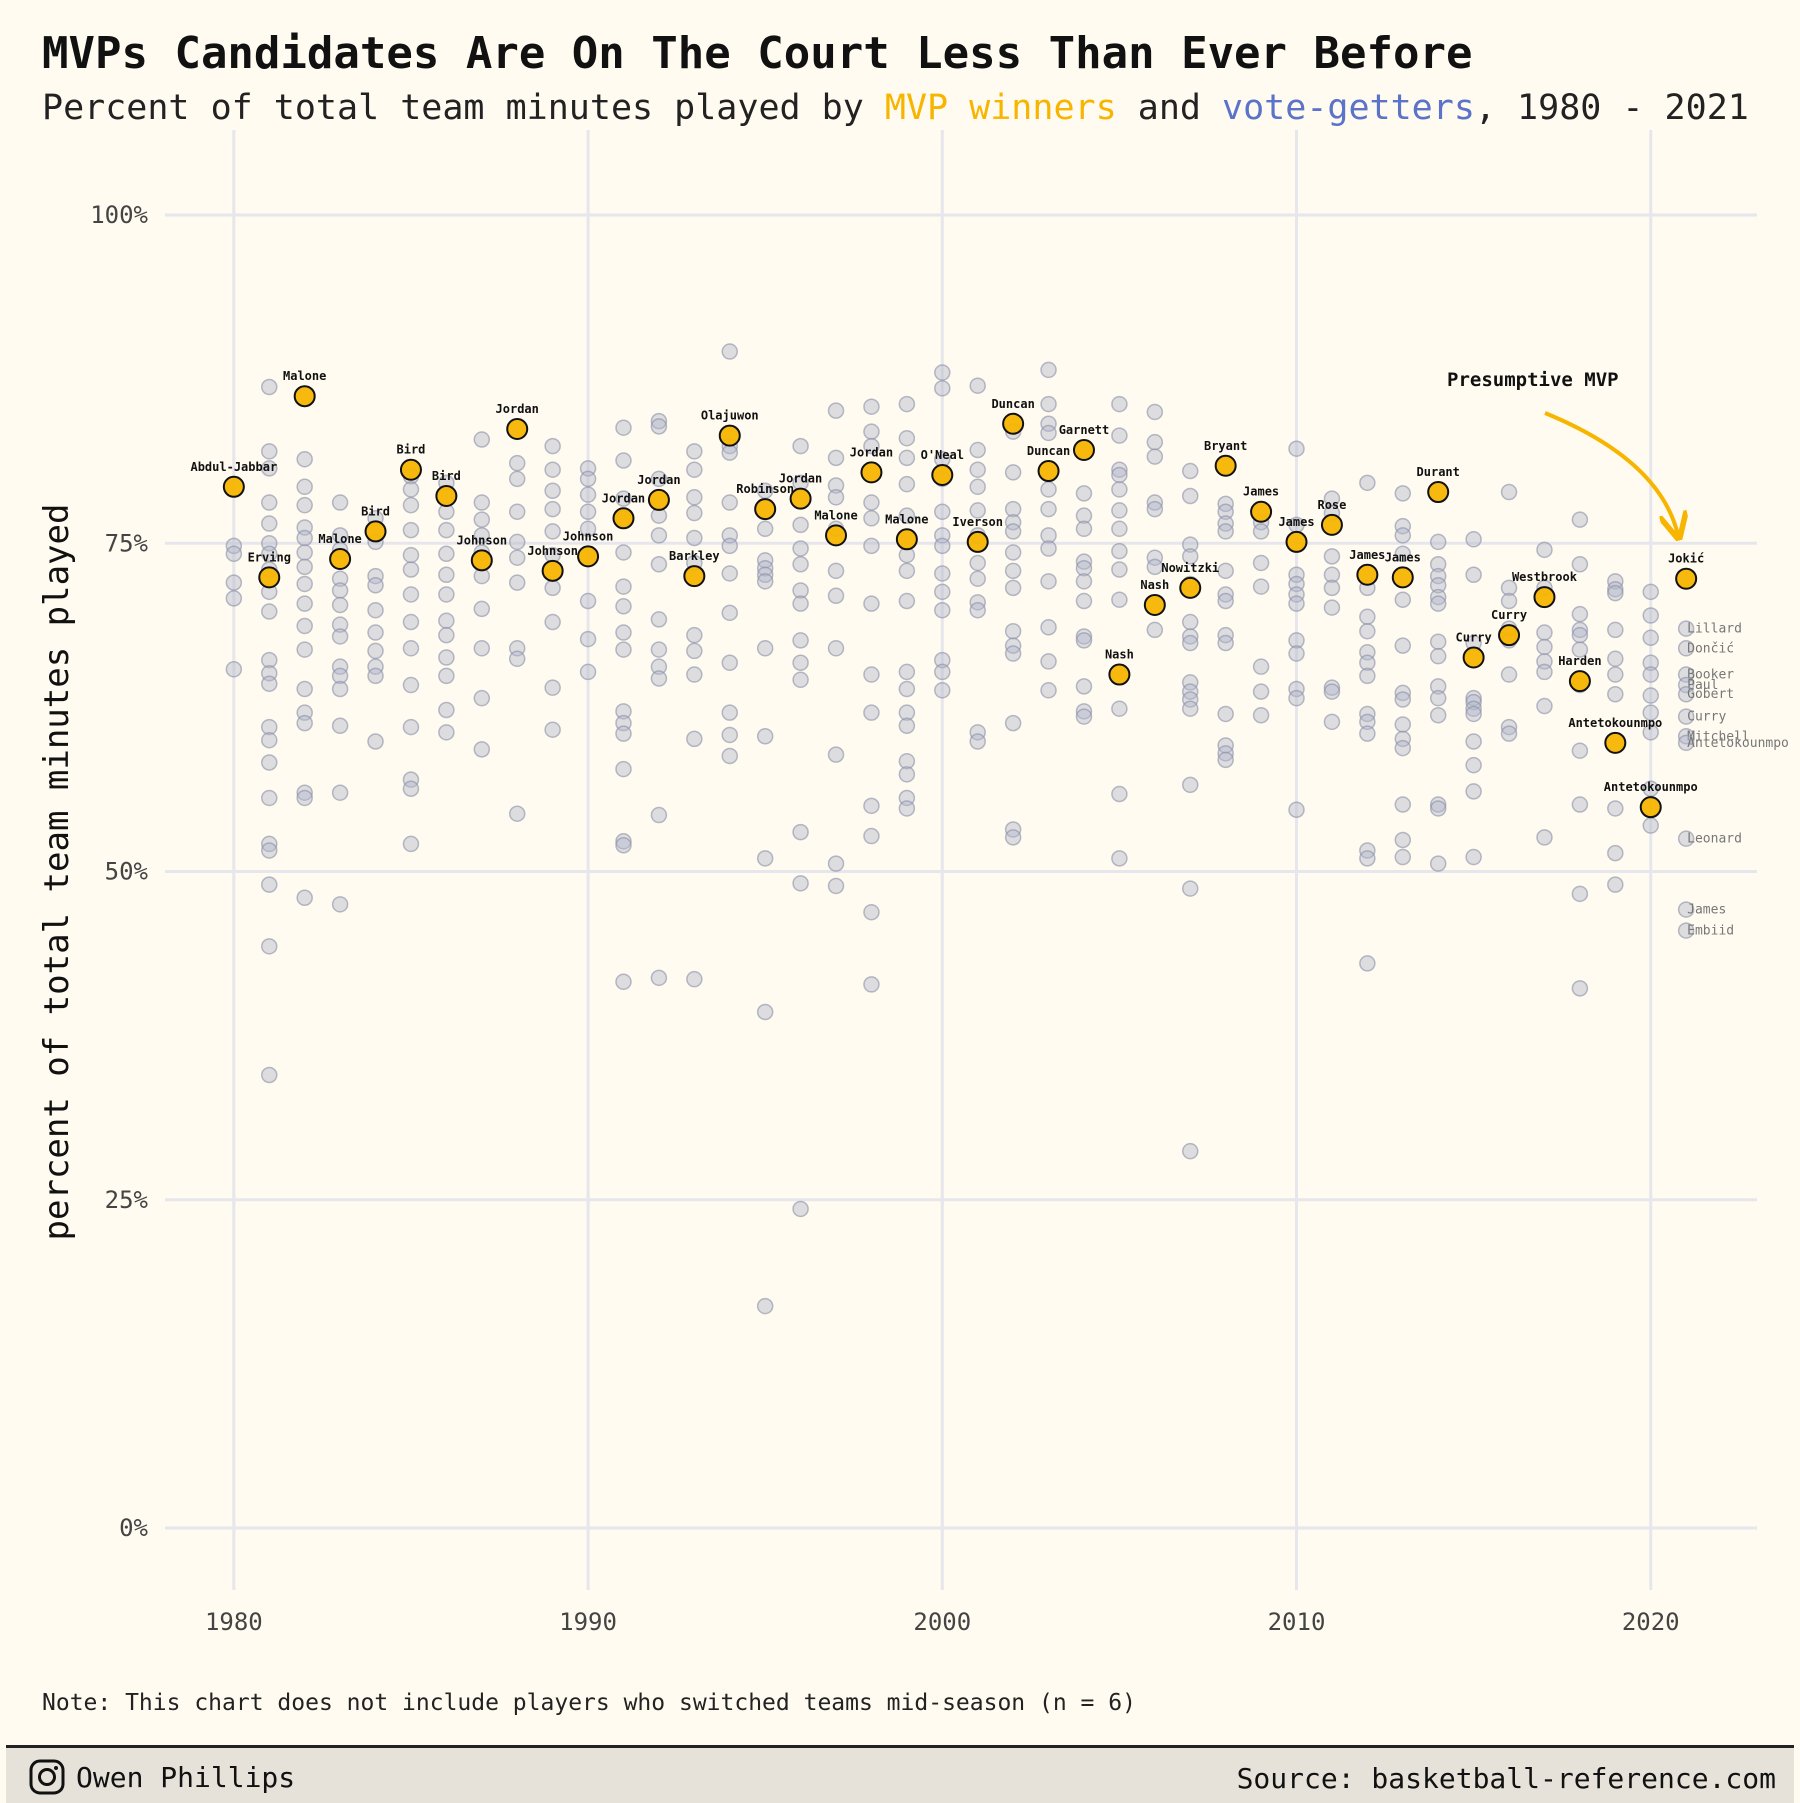  What do you see at coordinates (658, 480) in the screenshot?
I see `mvp-winner-label: Jordan` at bounding box center [658, 480].